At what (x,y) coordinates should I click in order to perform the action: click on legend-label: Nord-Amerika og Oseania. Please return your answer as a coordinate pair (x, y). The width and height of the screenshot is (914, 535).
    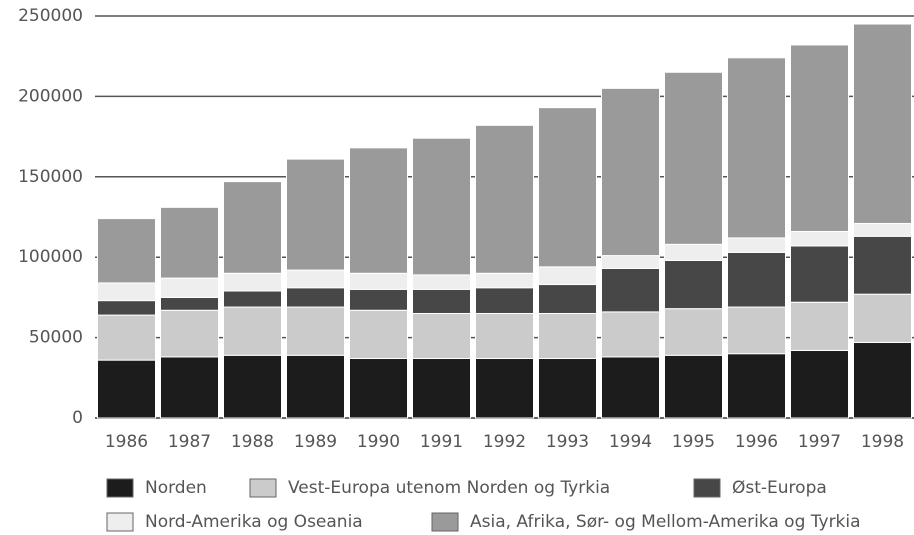
    Looking at the image, I should click on (254, 522).